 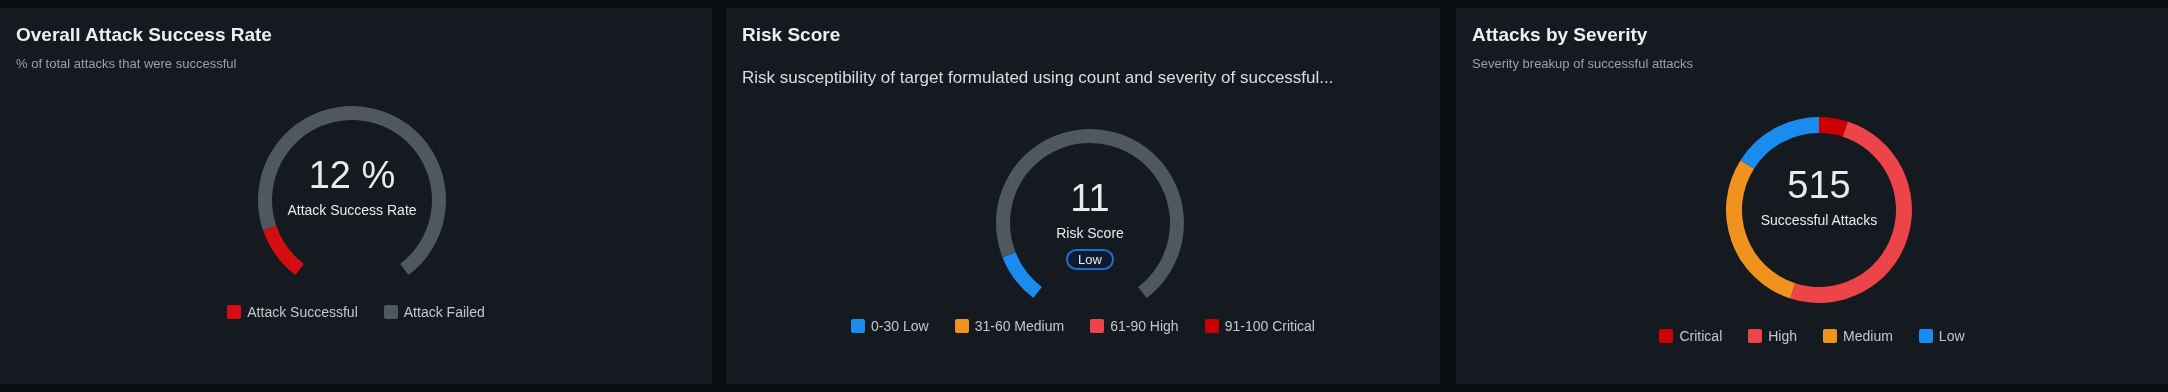 I want to click on chart-subtitle: Severity breakup of successful attacks, so click(x=1583, y=63).